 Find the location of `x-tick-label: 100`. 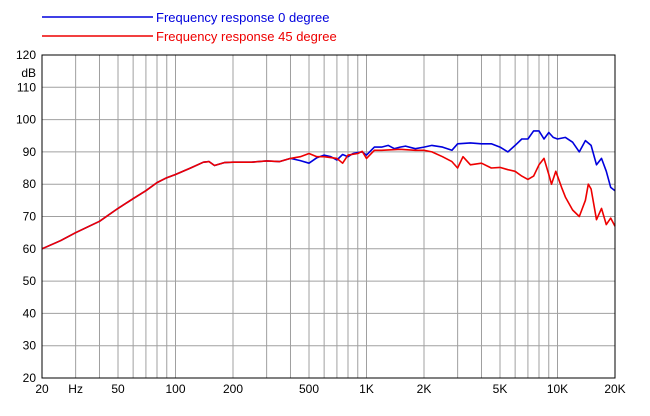

x-tick-label: 100 is located at coordinates (175, 389).